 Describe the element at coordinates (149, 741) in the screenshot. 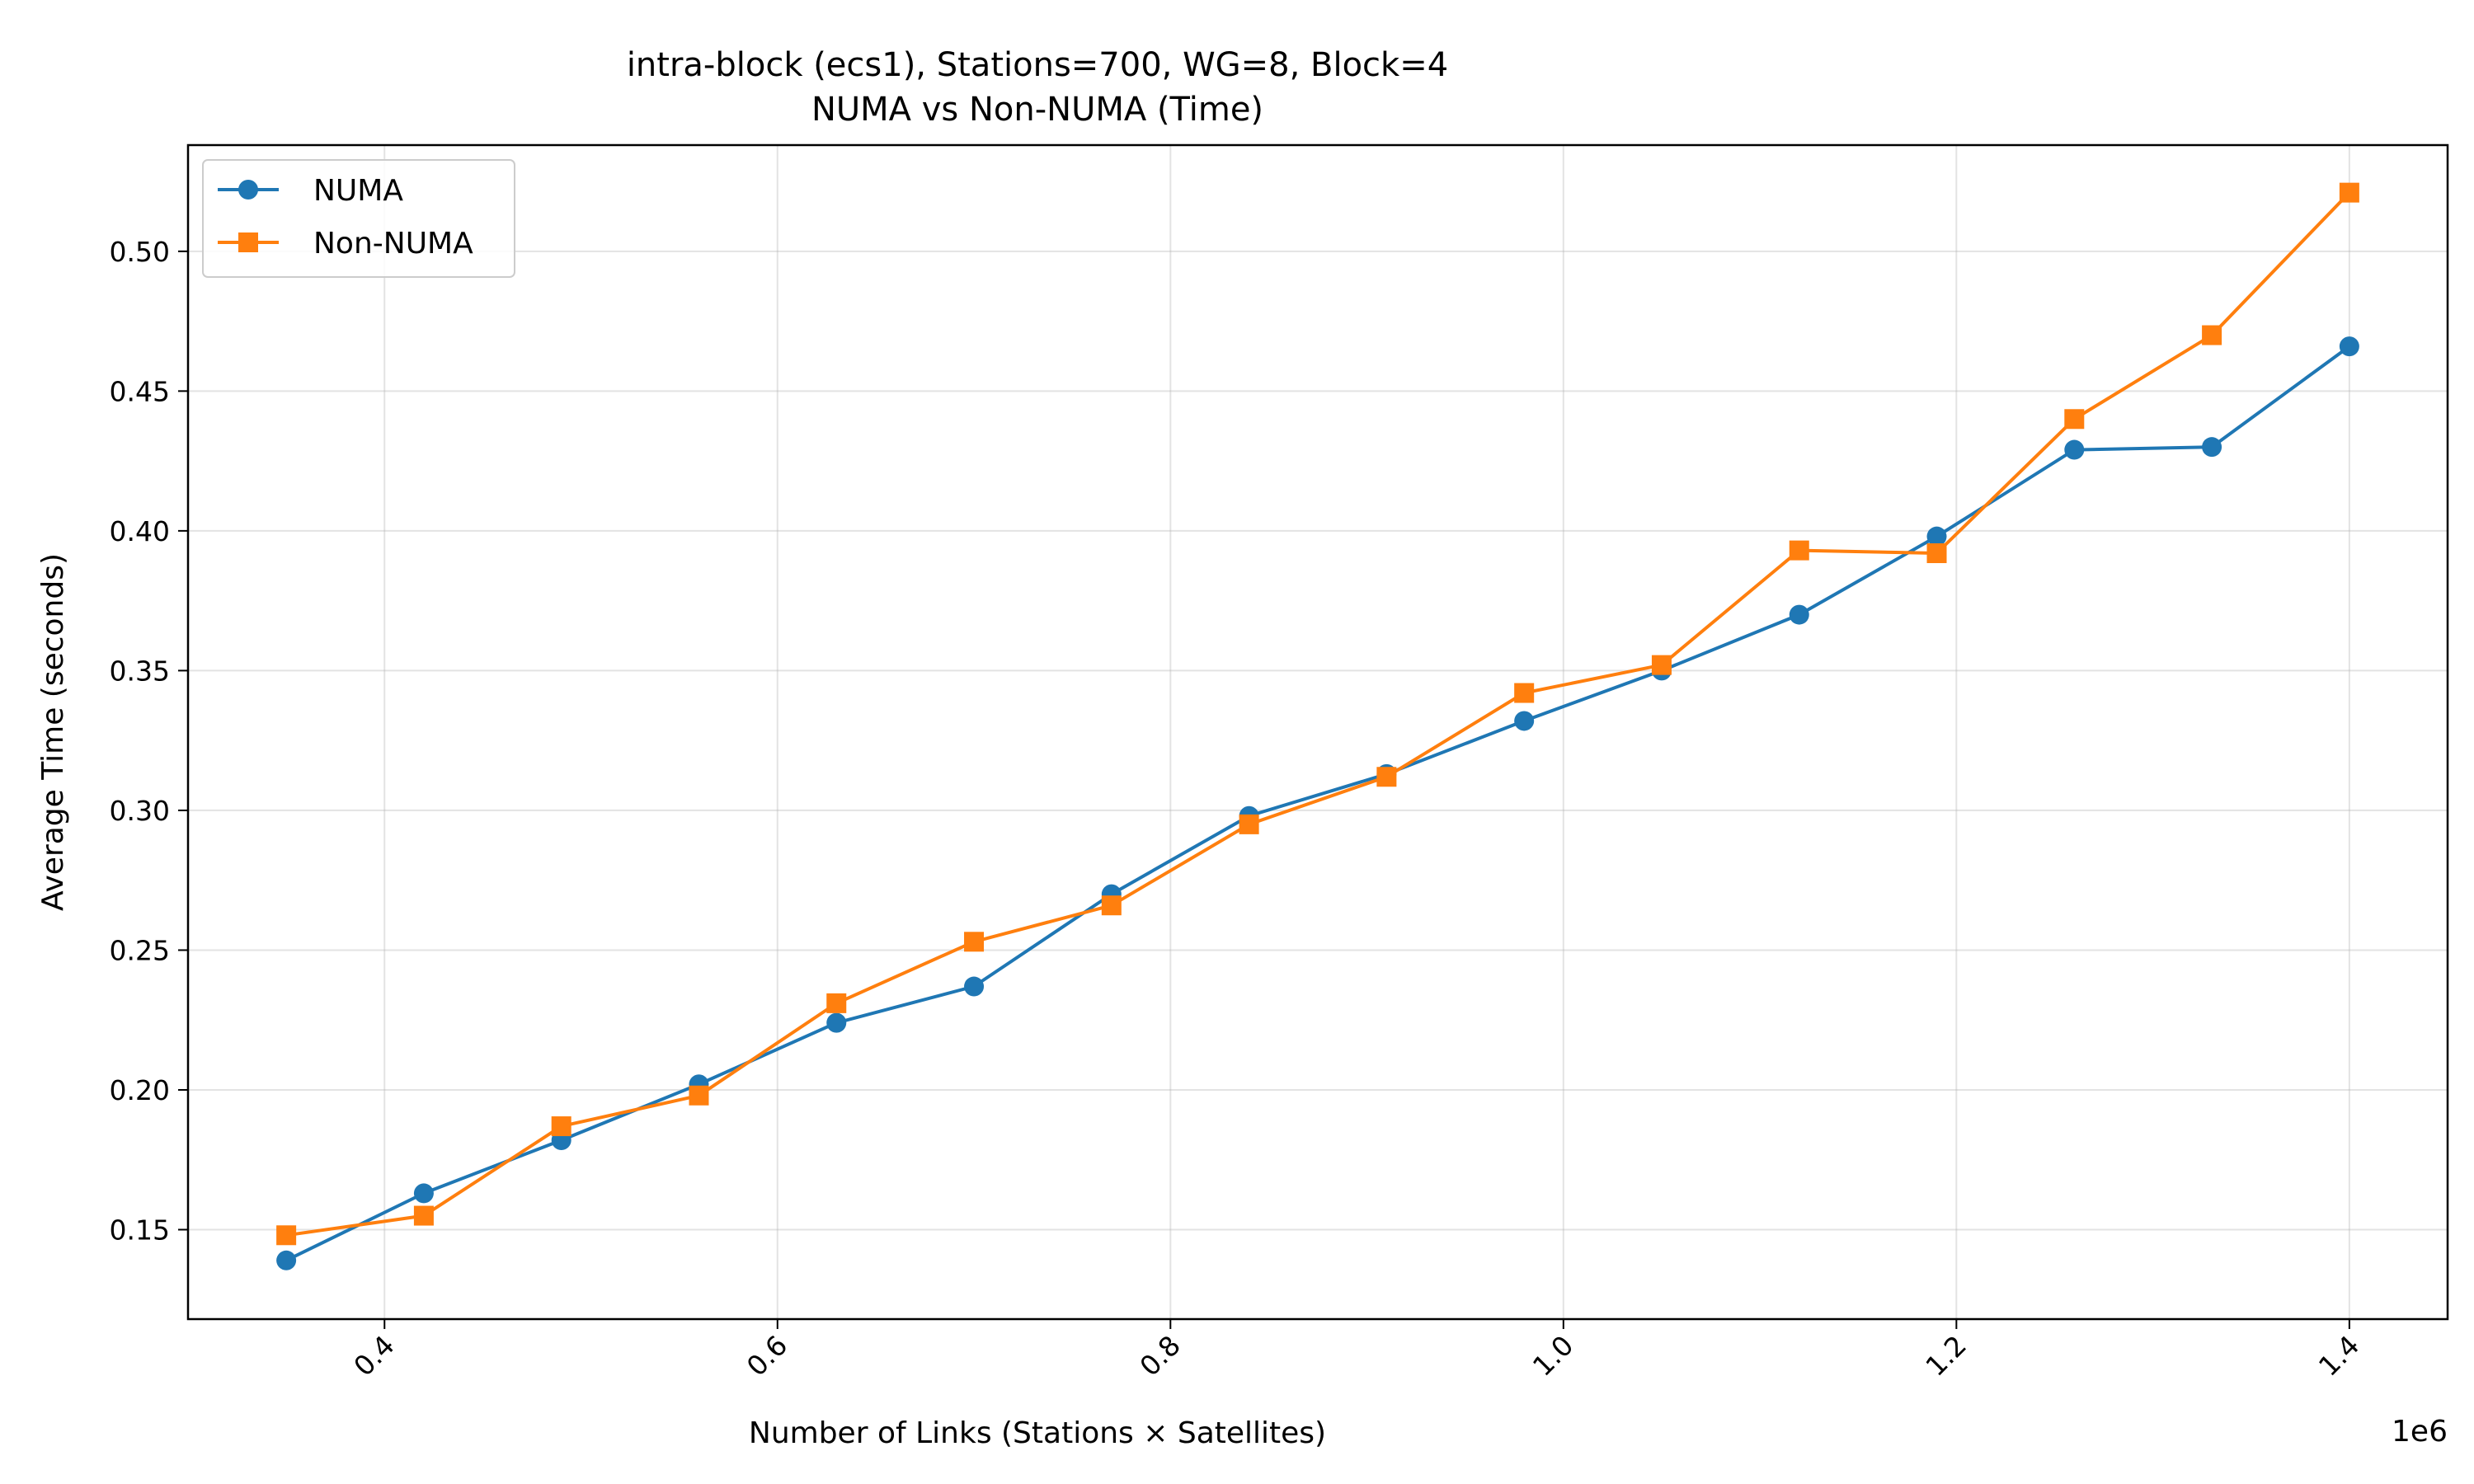

I see `y-axis: 0.15 0.20 0.25 0.30 0.35 0.40 0.45 0.50` at that location.